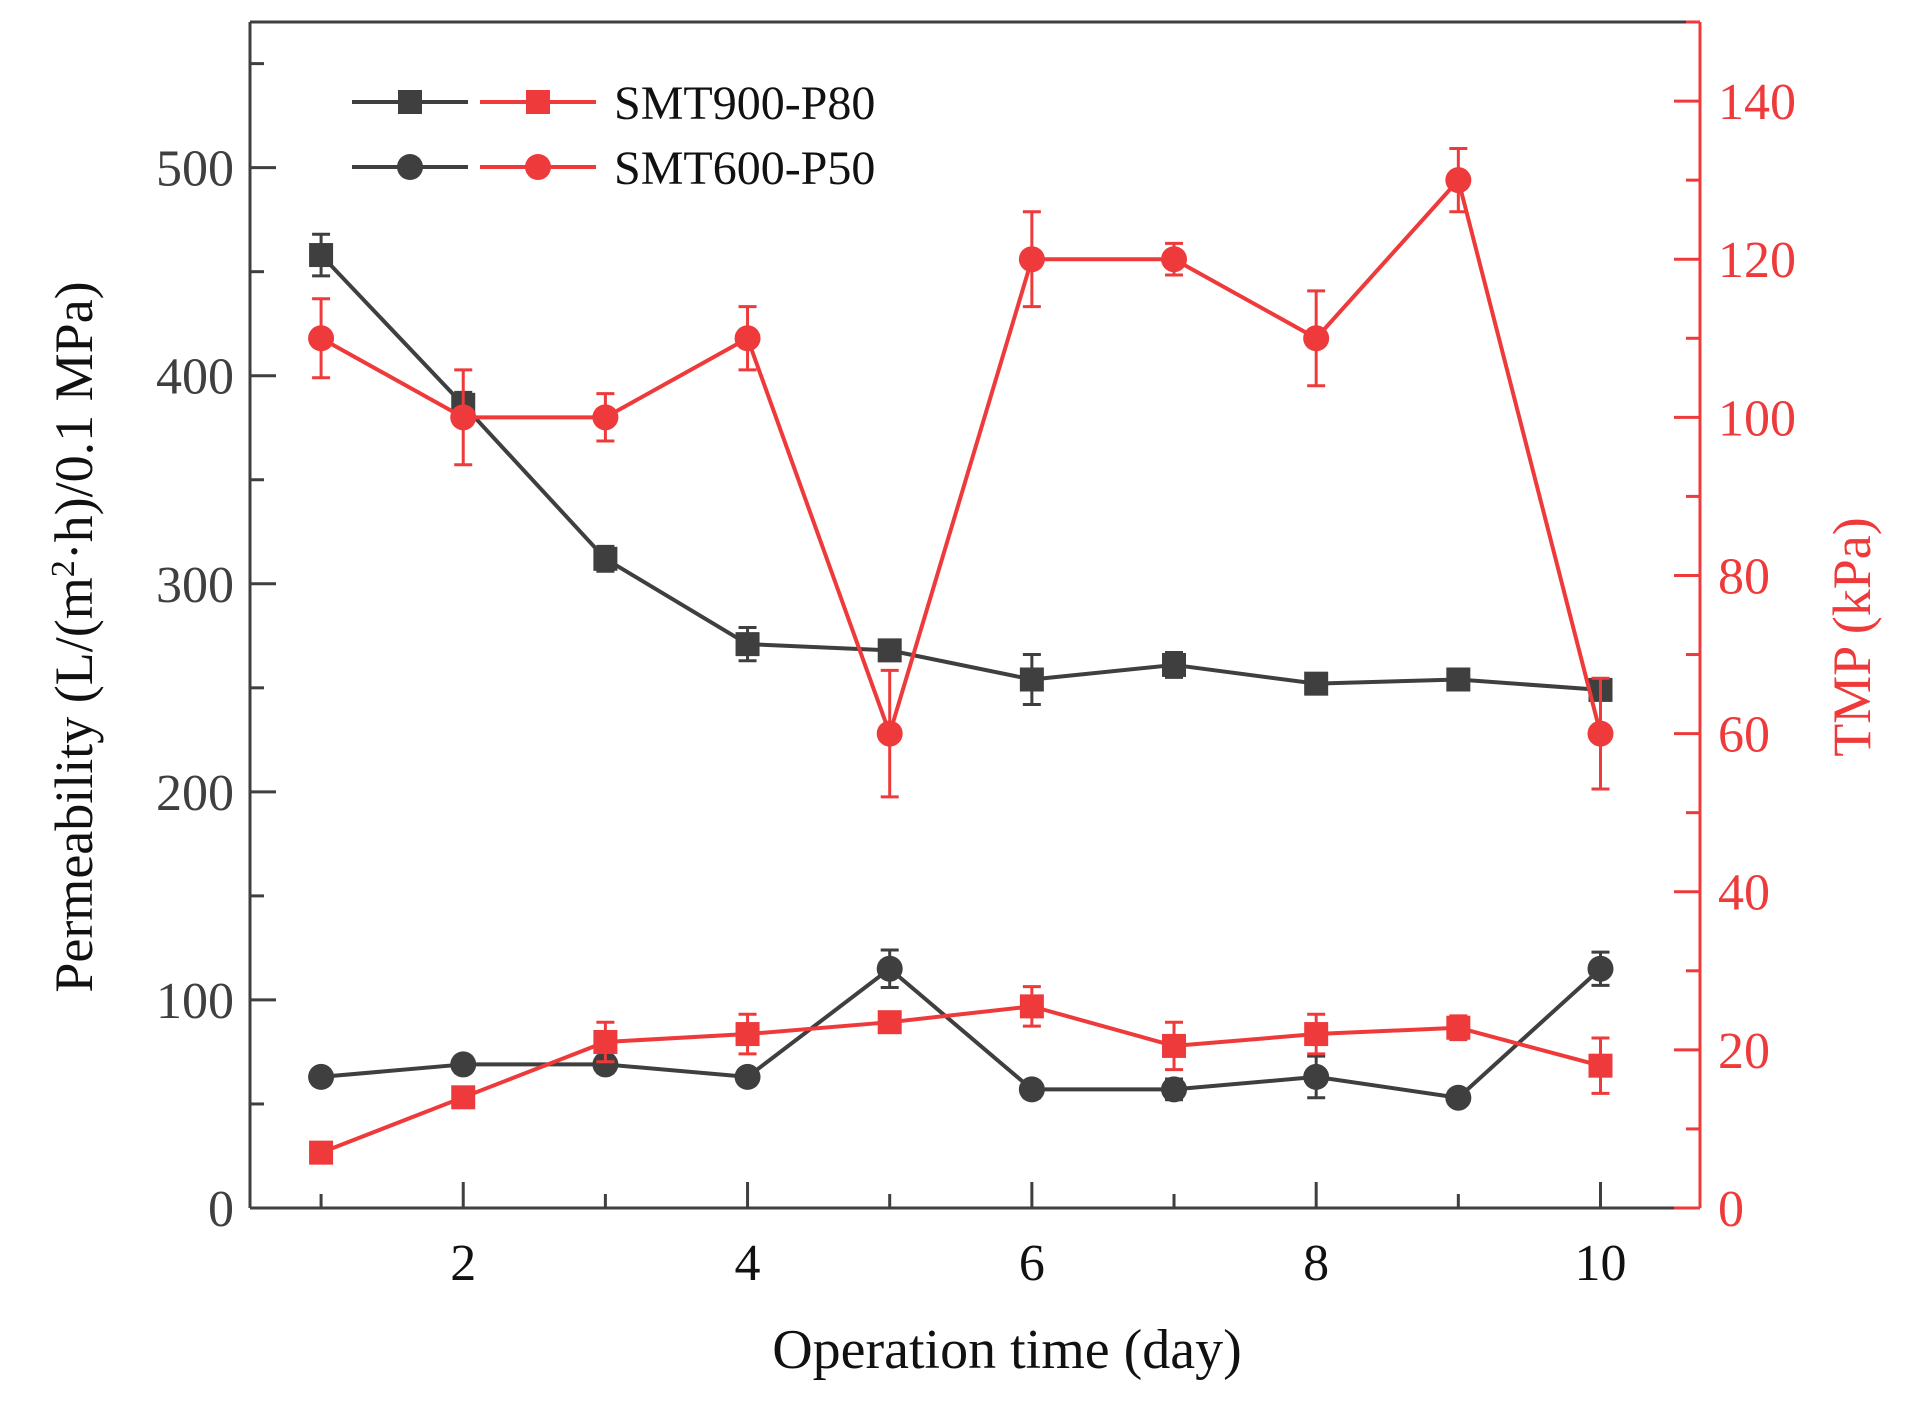 The width and height of the screenshot is (1912, 1406). I want to click on x-tick-label: 8, so click(1316, 1263).